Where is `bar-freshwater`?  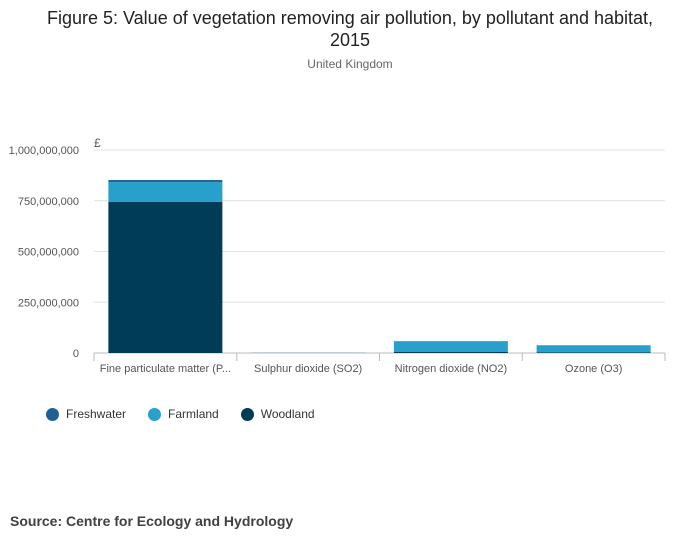 bar-freshwater is located at coordinates (165, 181).